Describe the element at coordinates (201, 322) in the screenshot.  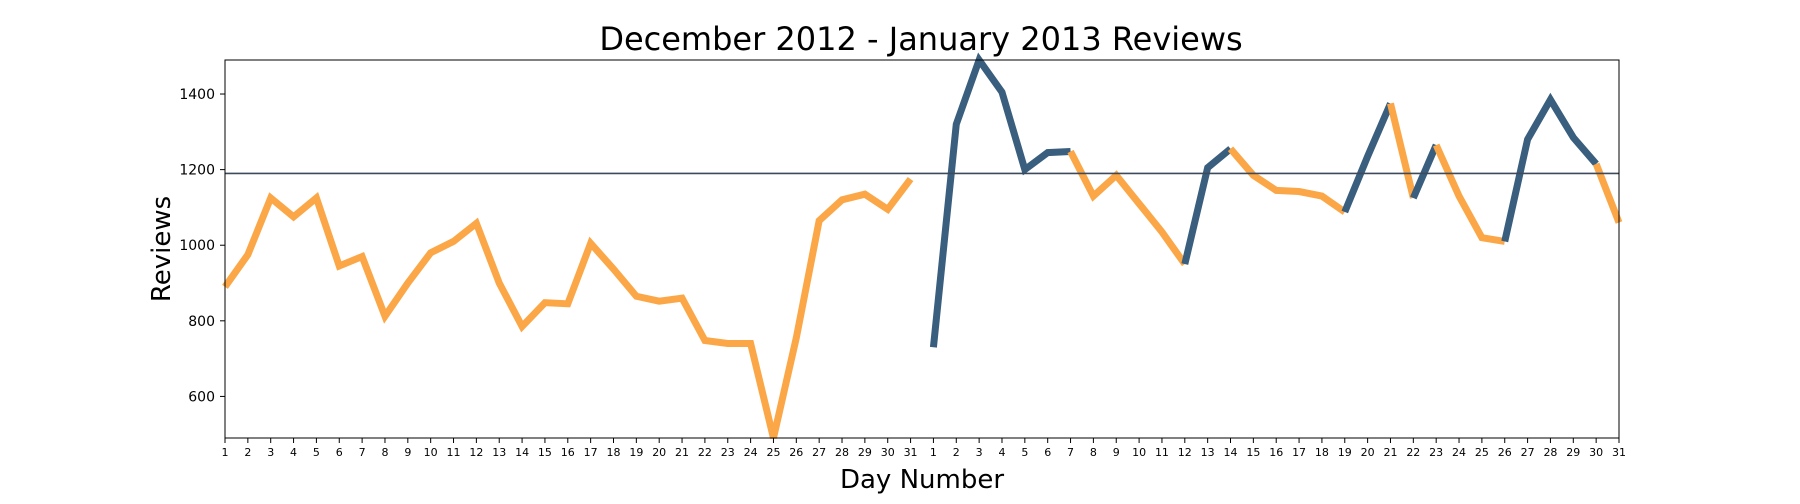
I see `y-tick-label: 800` at that location.